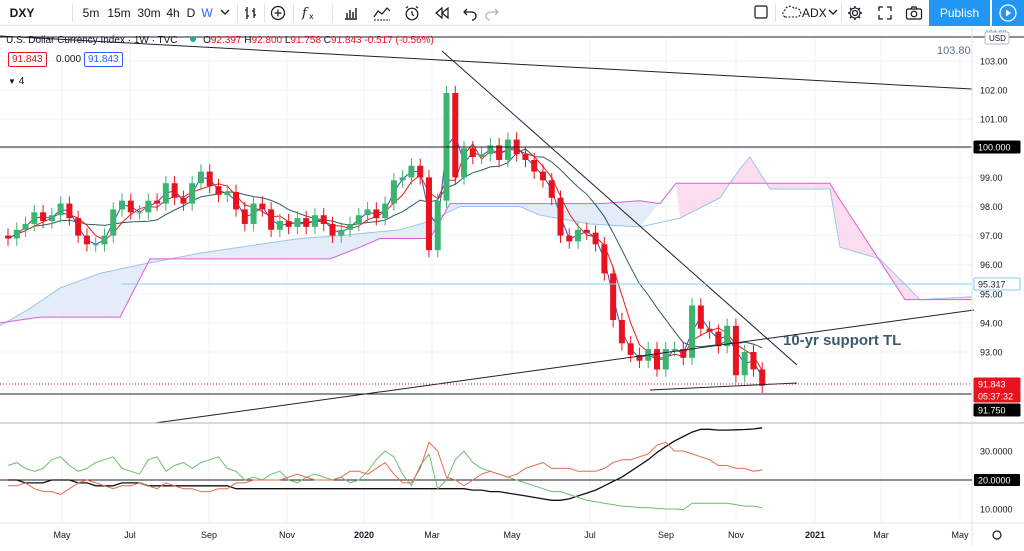 Image resolution: width=1024 pixels, height=551 pixels. What do you see at coordinates (791, 13) in the screenshot?
I see `cloud-layout-icon` at bounding box center [791, 13].